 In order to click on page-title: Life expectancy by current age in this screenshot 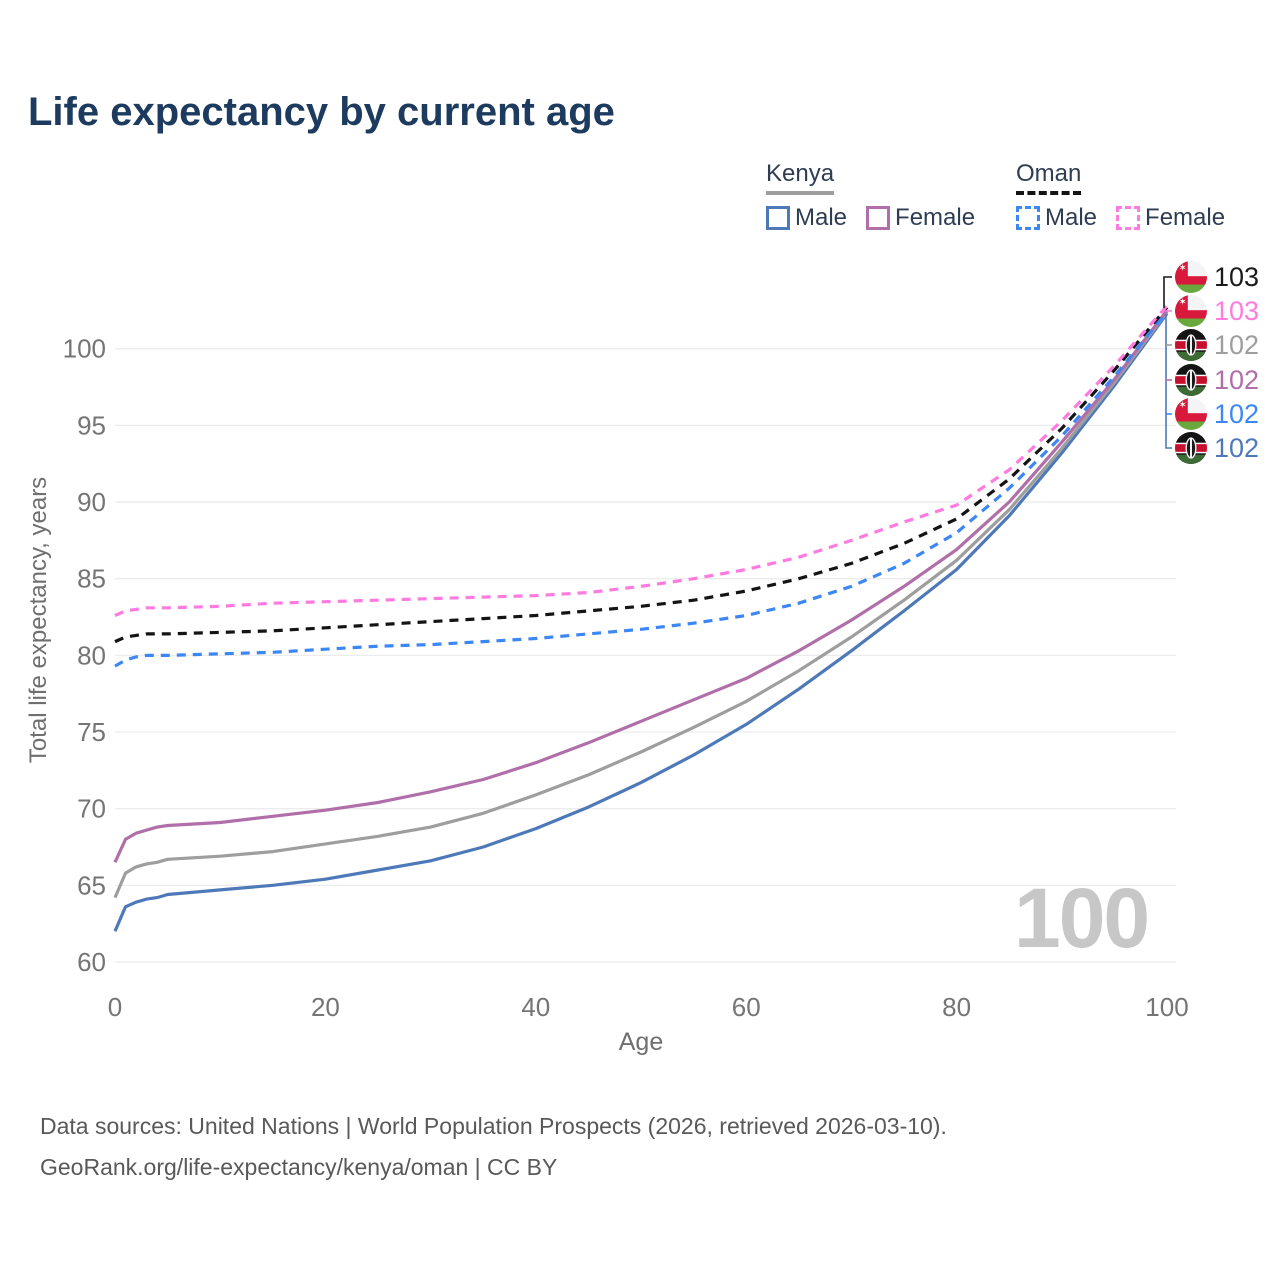, I will do `click(321, 112)`.